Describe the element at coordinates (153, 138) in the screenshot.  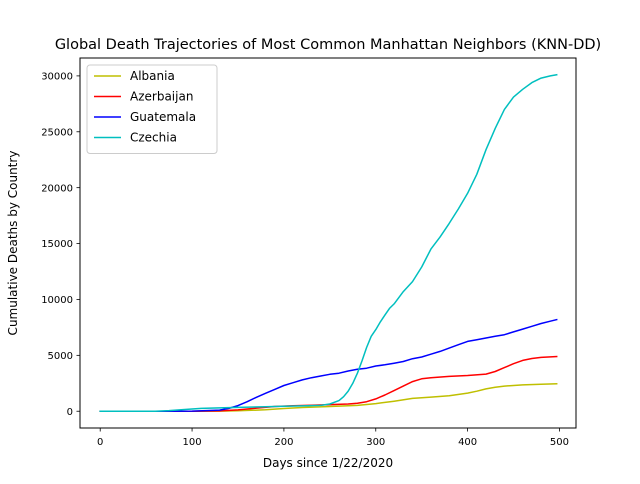
I see `legend-label-czechia: Czechia` at that location.